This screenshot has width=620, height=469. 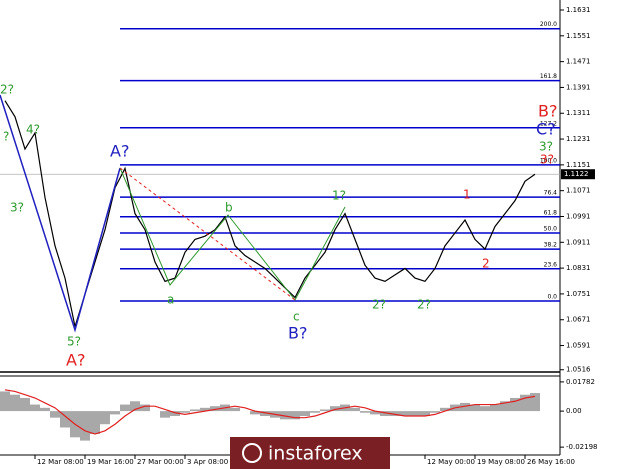 I want to click on fib-ratio-label: 127.2, so click(x=548, y=123).